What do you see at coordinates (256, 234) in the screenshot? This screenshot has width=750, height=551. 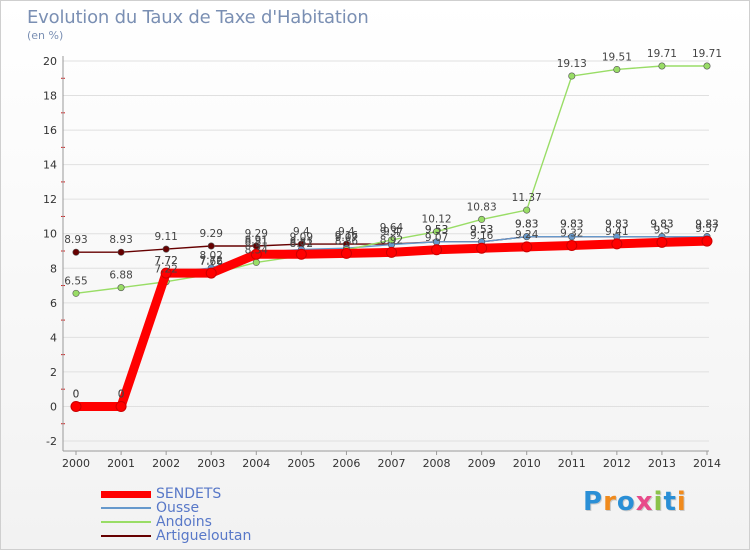 I see `data-label-artigueloutan: 9.29` at bounding box center [256, 234].